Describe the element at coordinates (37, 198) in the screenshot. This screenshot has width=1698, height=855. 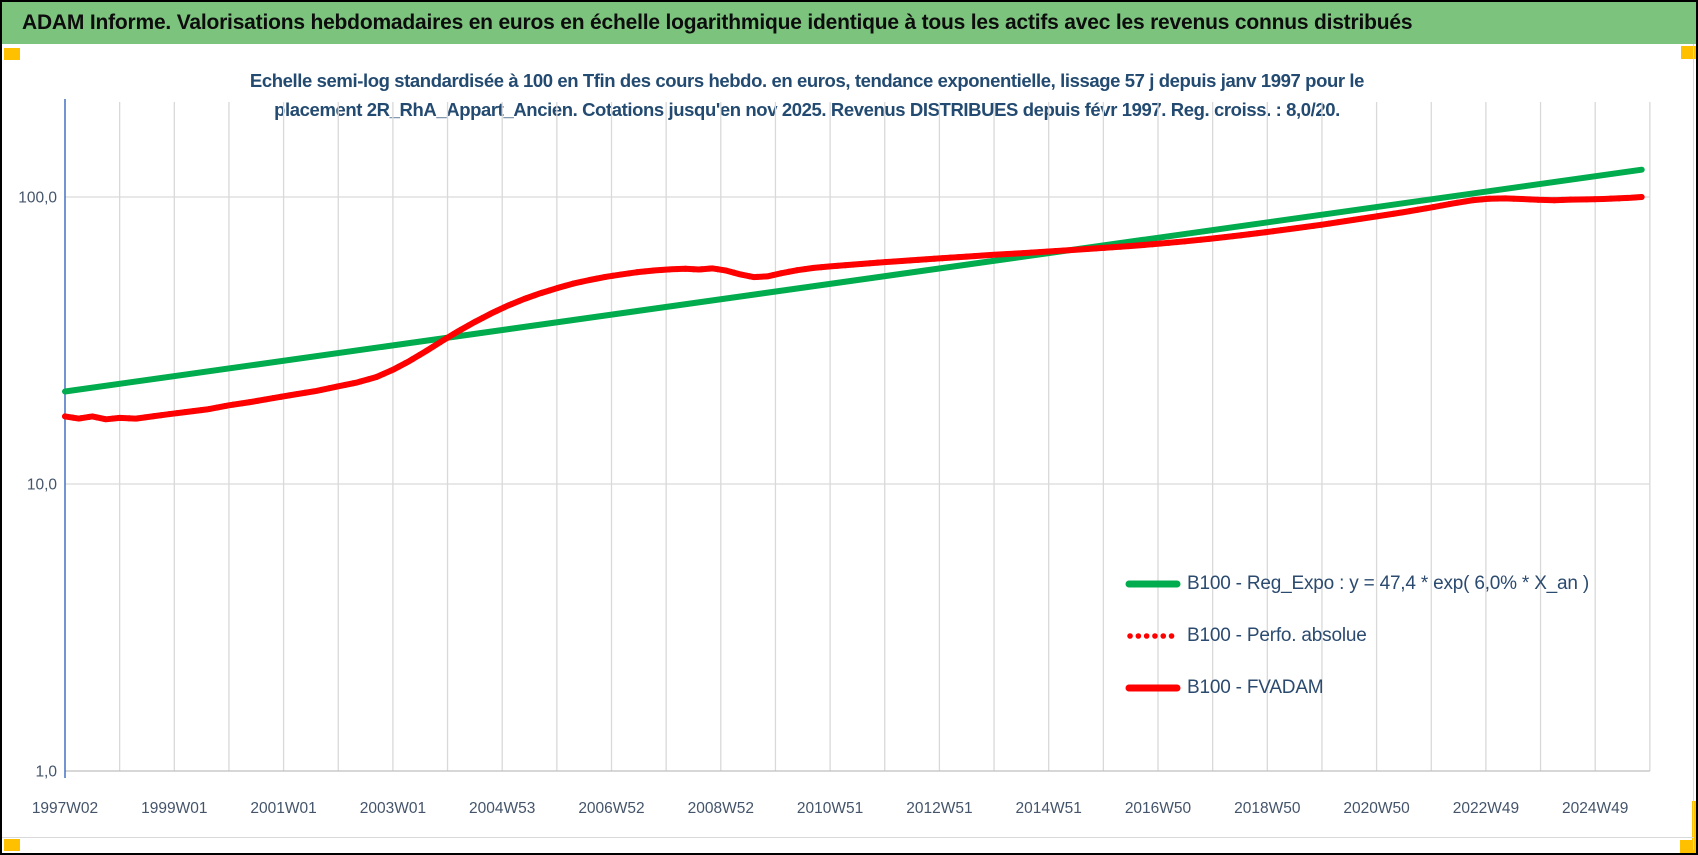
I see `y-axis-tick-label: 100,0` at that location.